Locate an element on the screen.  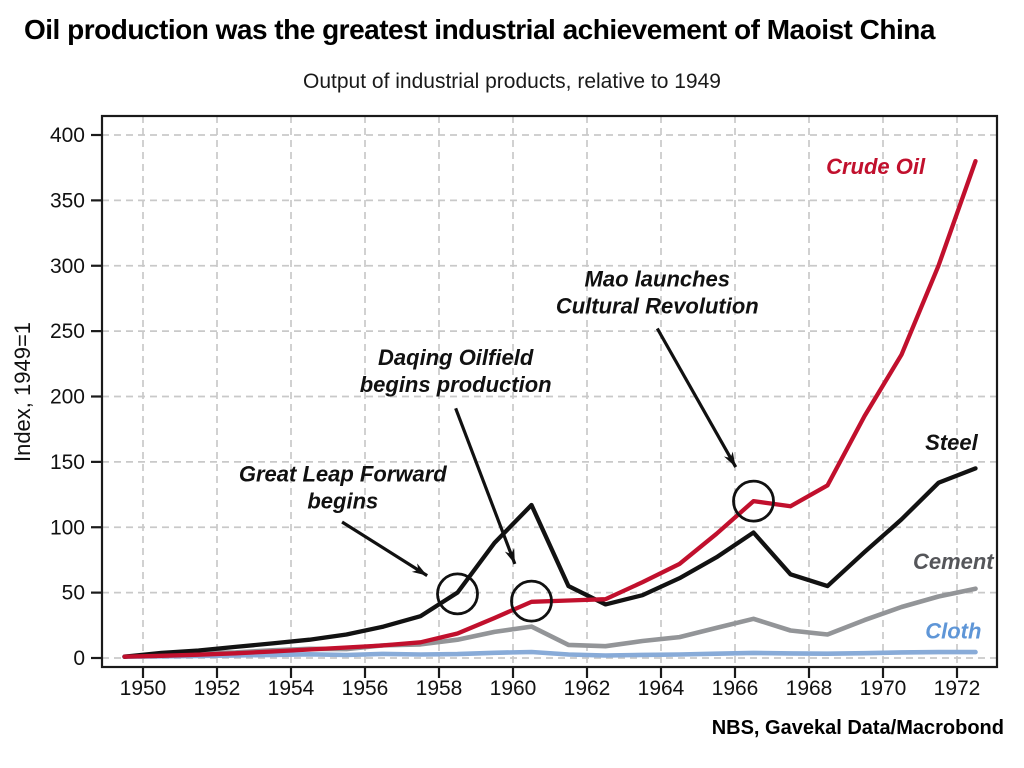
series-label-crude-oil: Crude Oil is located at coordinates (876, 166).